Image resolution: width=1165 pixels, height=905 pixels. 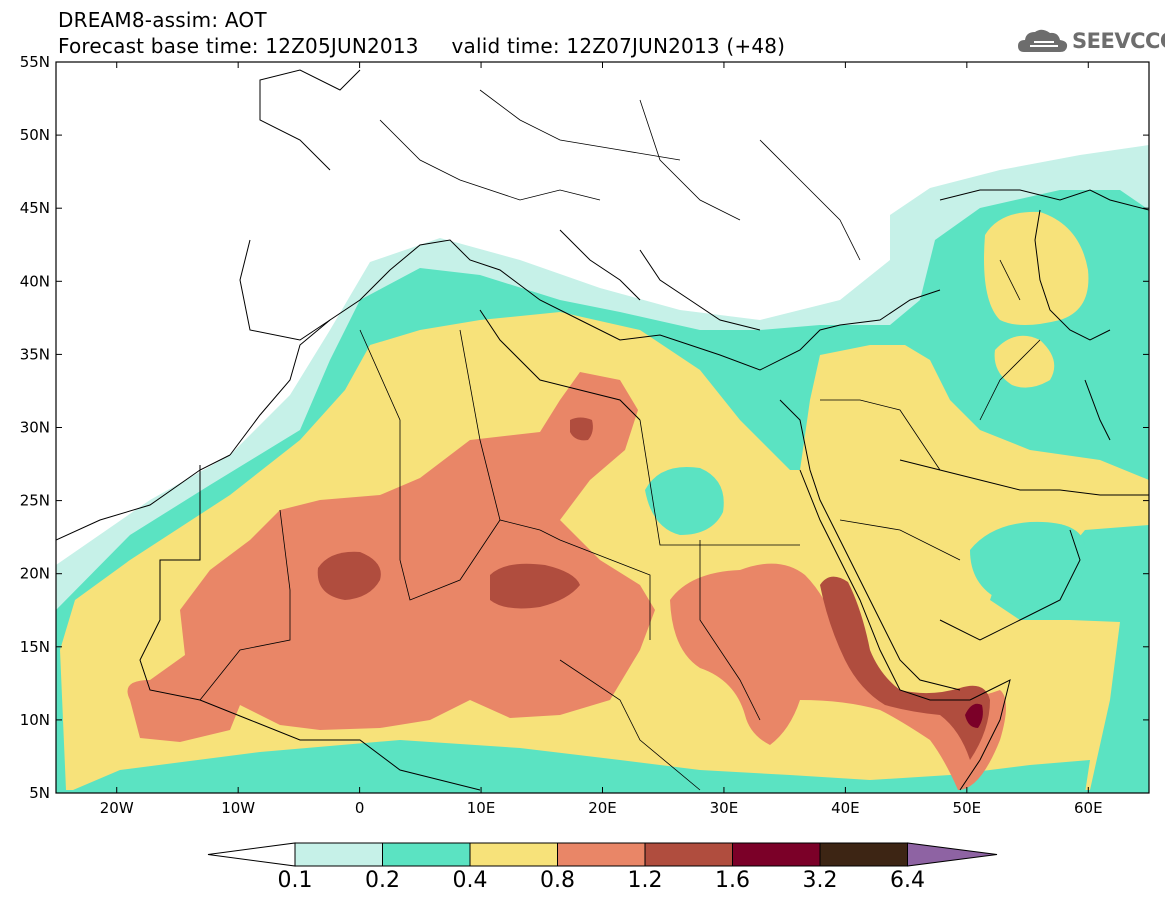 I want to click on colorbar-label: 3.2, so click(x=820, y=880).